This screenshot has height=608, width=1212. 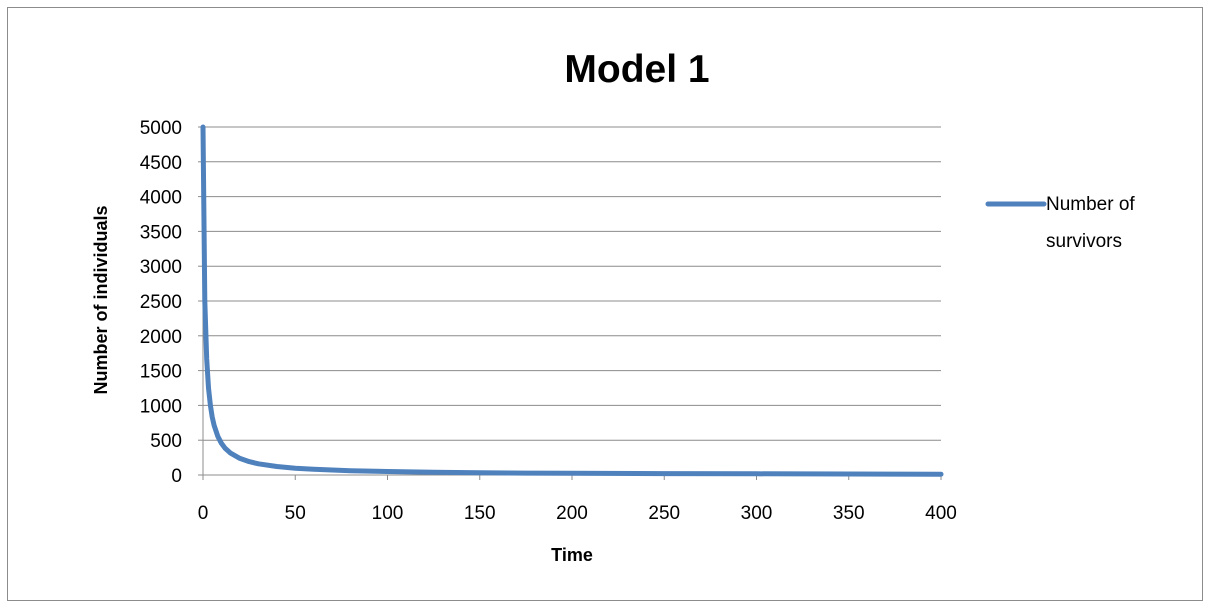 I want to click on x-tick-label: 100, so click(x=388, y=513).